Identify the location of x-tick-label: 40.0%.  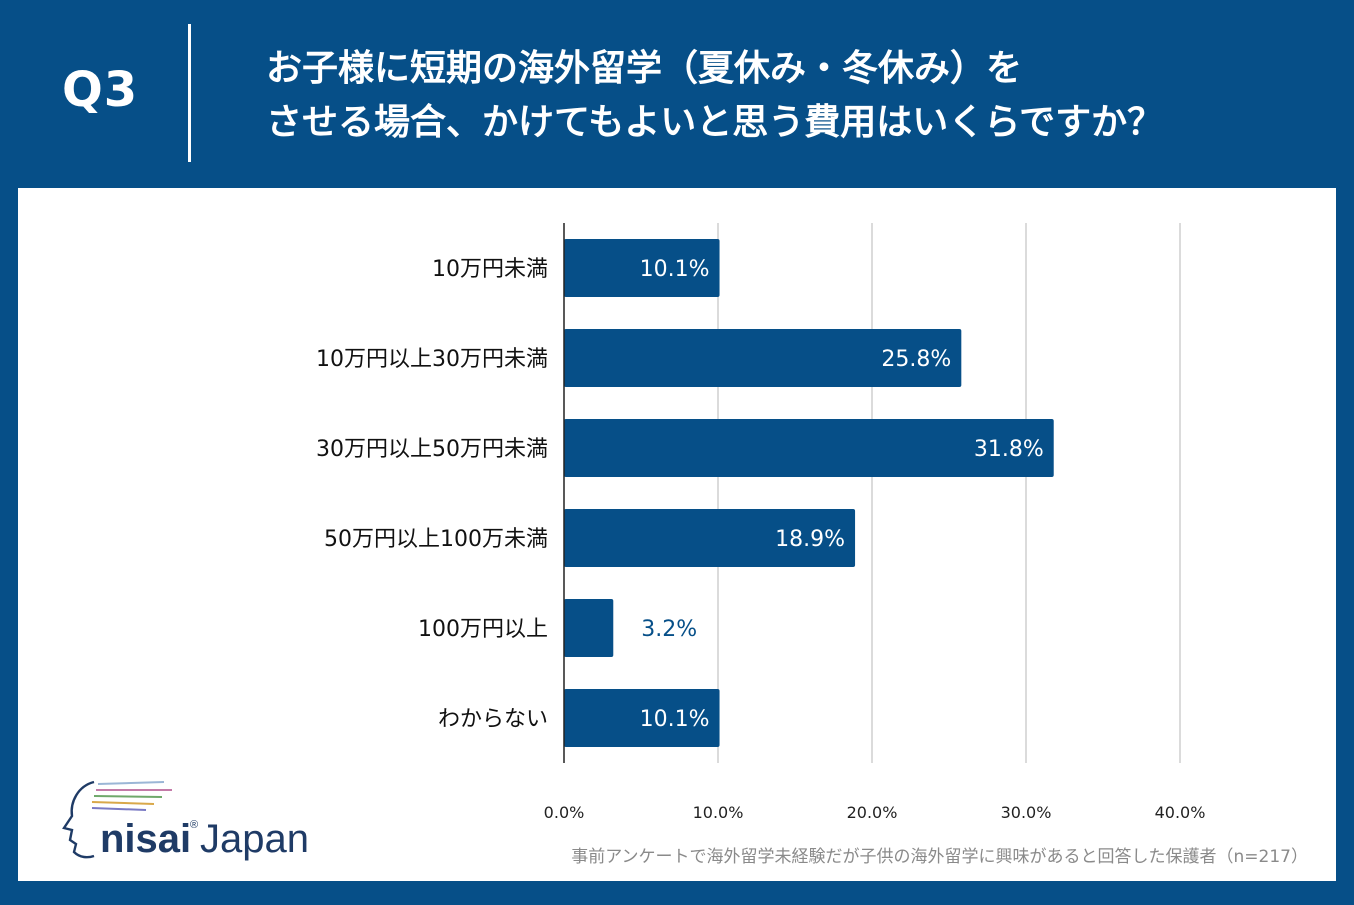
(1180, 812).